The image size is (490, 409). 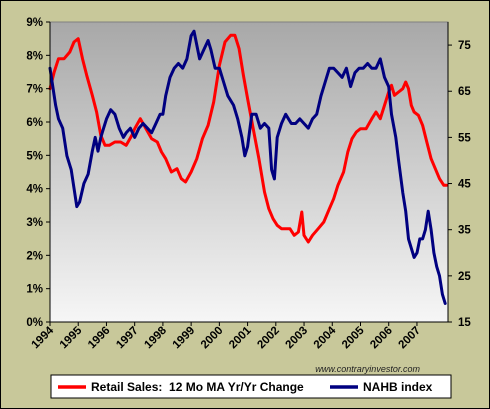 What do you see at coordinates (34, 223) in the screenshot?
I see `left-tick-label: 3%` at bounding box center [34, 223].